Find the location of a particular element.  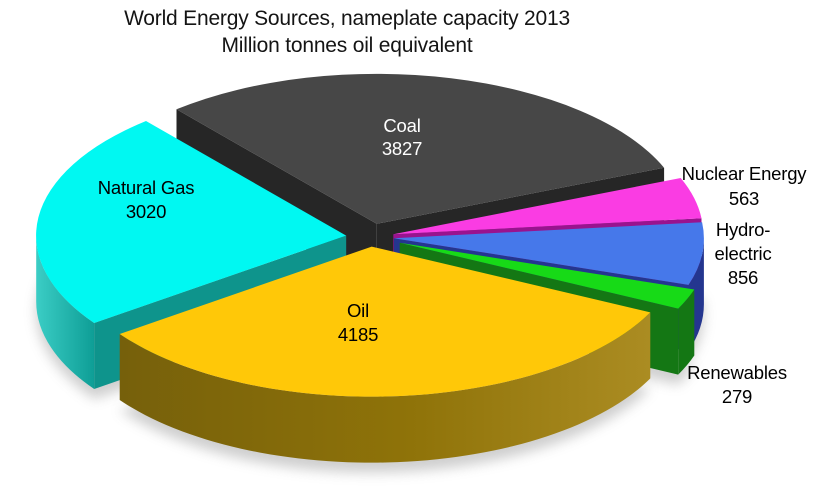

slice-name-oil: Oil is located at coordinates (357, 310).